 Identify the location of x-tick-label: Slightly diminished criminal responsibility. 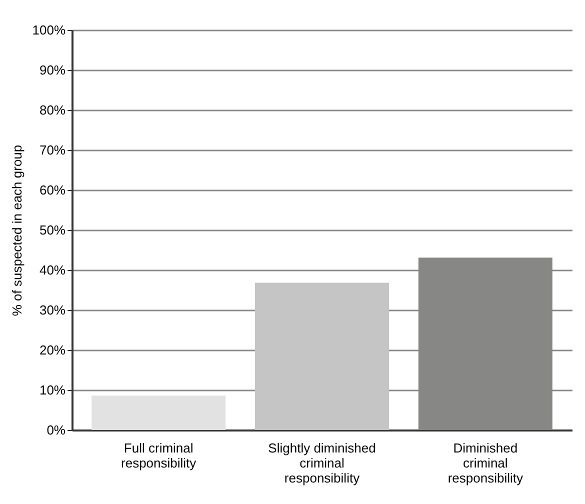
(322, 463).